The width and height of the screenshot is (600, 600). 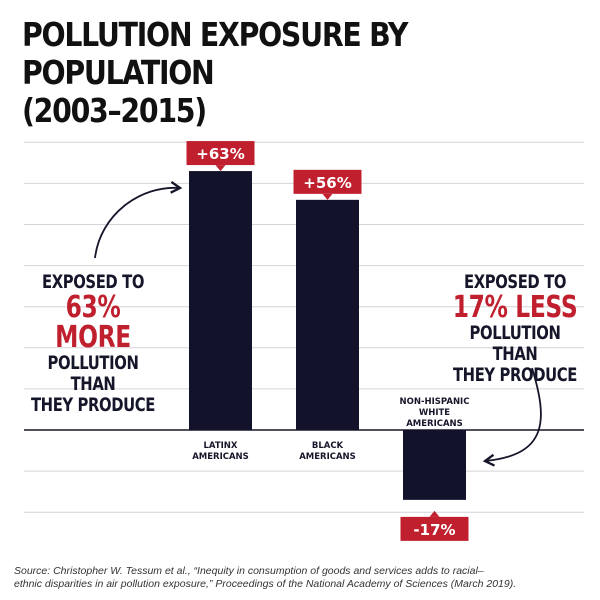 I want to click on value-label: +63%, so click(x=220, y=154).